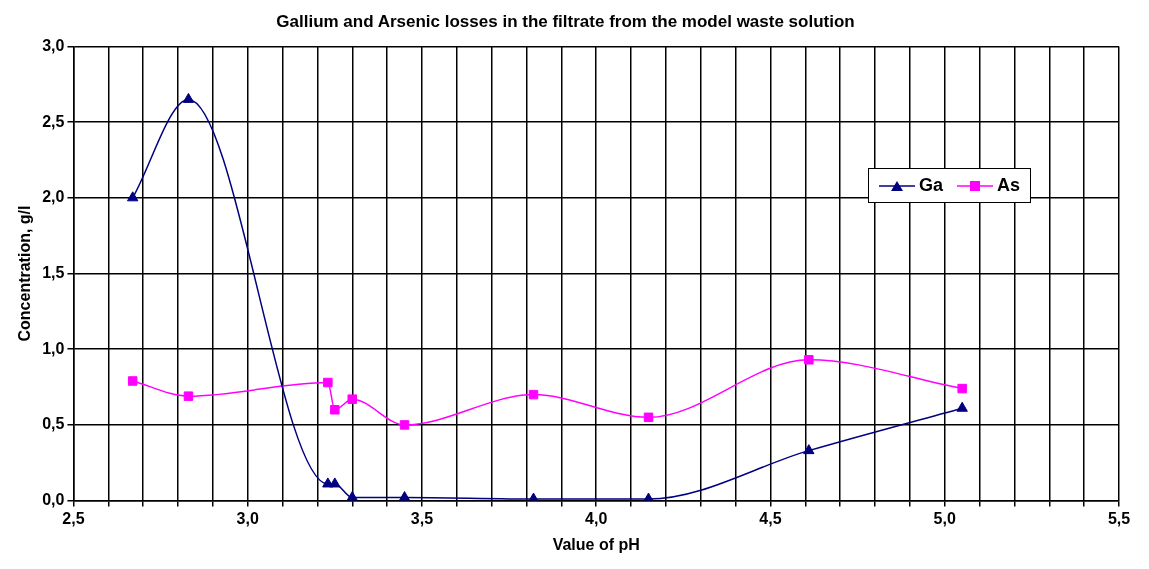 This screenshot has height=569, width=1149. I want to click on x-tick-label: 2,5, so click(73, 518).